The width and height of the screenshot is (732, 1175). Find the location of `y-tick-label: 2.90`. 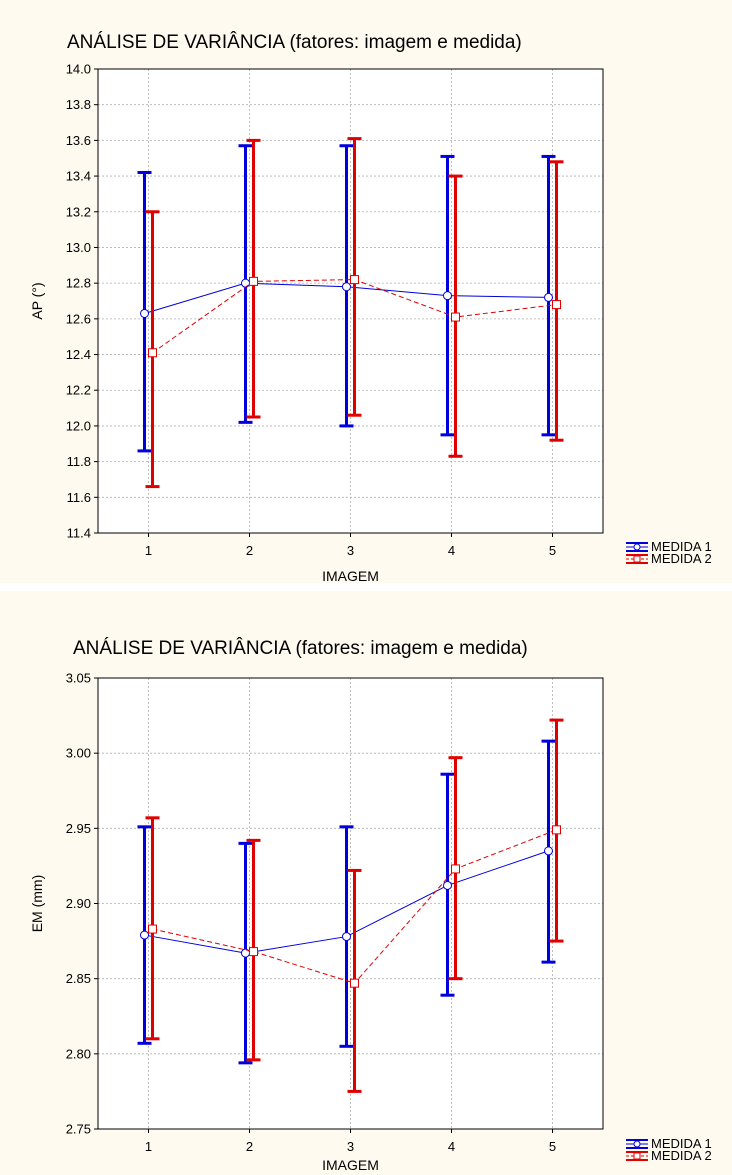

y-tick-label: 2.90 is located at coordinates (78, 903).